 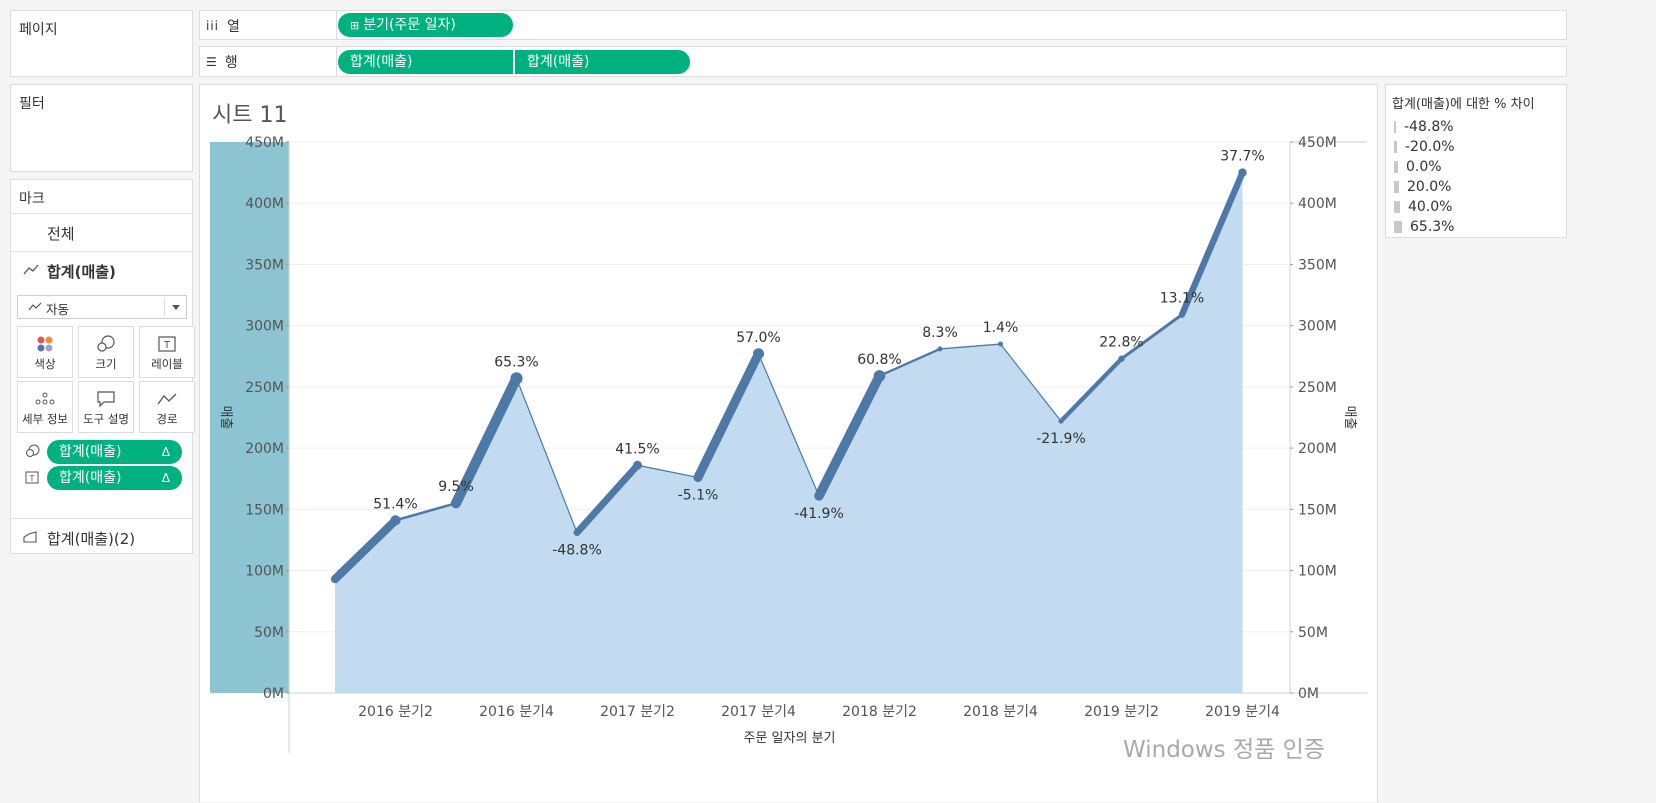 I want to click on columns-icon: iii, so click(x=213, y=26).